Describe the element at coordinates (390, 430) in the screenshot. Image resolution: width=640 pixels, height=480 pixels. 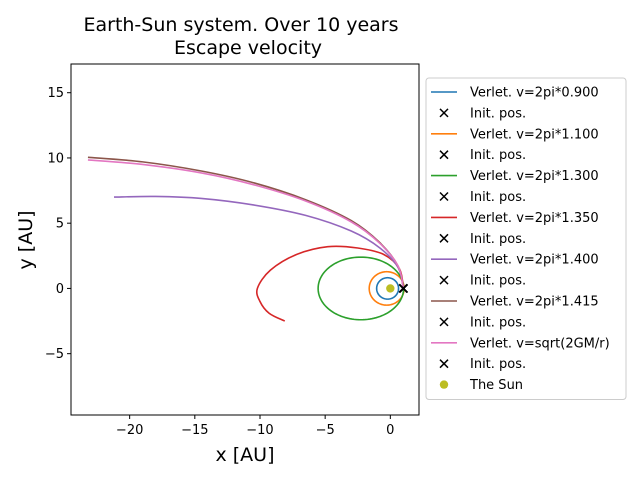
I see `x-tick-label: 0` at that location.